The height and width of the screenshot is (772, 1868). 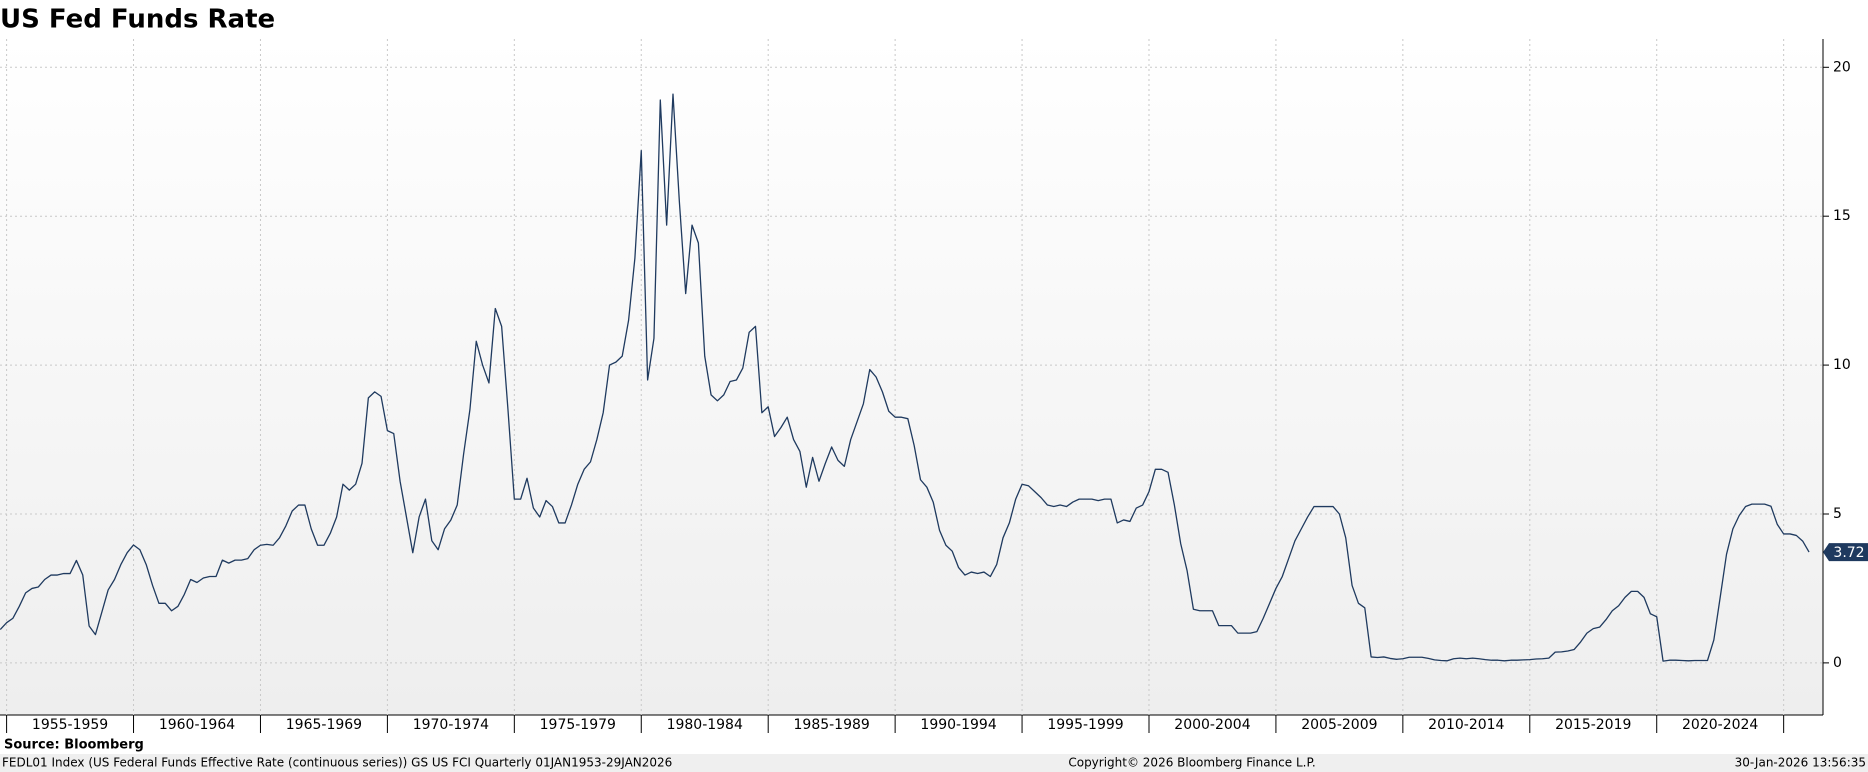 I want to click on y-tick-label: 15, so click(x=1842, y=216).